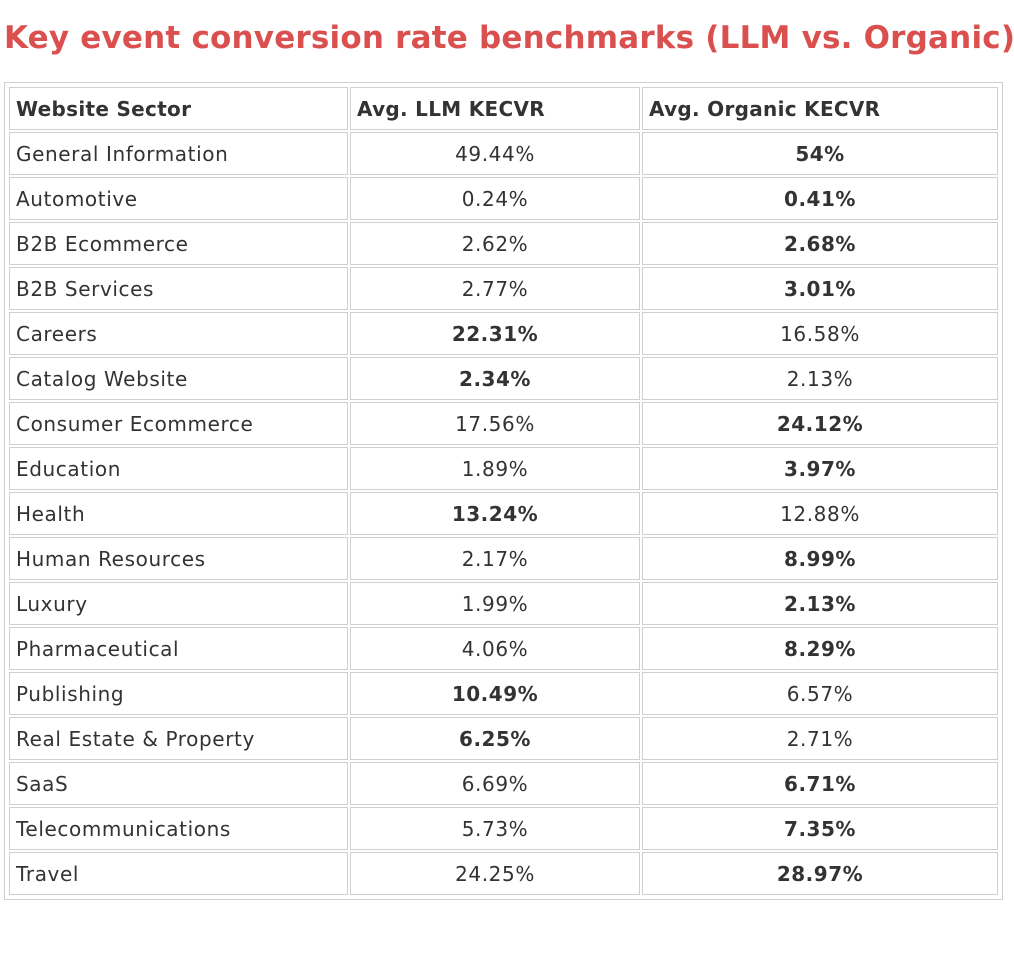 Image resolution: width=1014 pixels, height=953 pixels. I want to click on table-row: Real Estate & Property 6.25% 2.71%, so click(503, 738).